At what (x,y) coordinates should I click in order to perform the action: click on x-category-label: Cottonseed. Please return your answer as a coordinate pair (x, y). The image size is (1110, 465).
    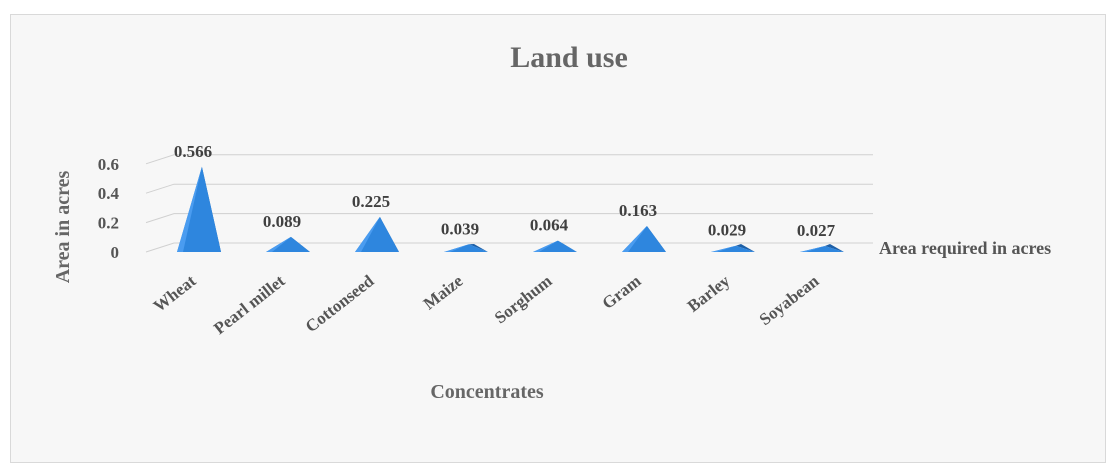
    Looking at the image, I should click on (340, 303).